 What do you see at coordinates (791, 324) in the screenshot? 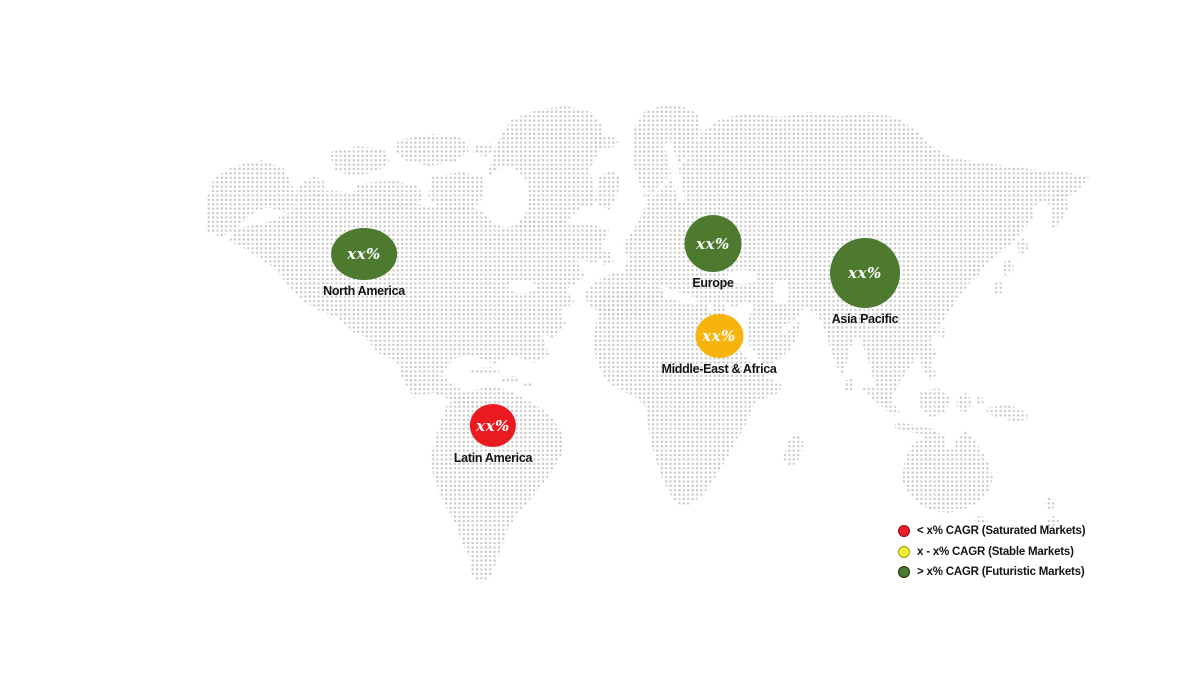
I see `sea-persian-gulf` at bounding box center [791, 324].